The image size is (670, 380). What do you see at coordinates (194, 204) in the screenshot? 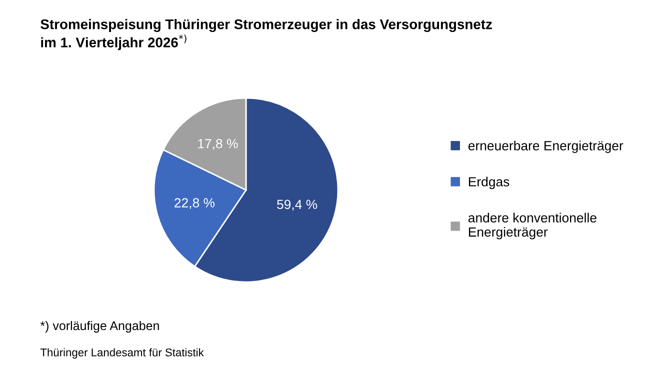
I see `data-label: 22,8 %` at bounding box center [194, 204].